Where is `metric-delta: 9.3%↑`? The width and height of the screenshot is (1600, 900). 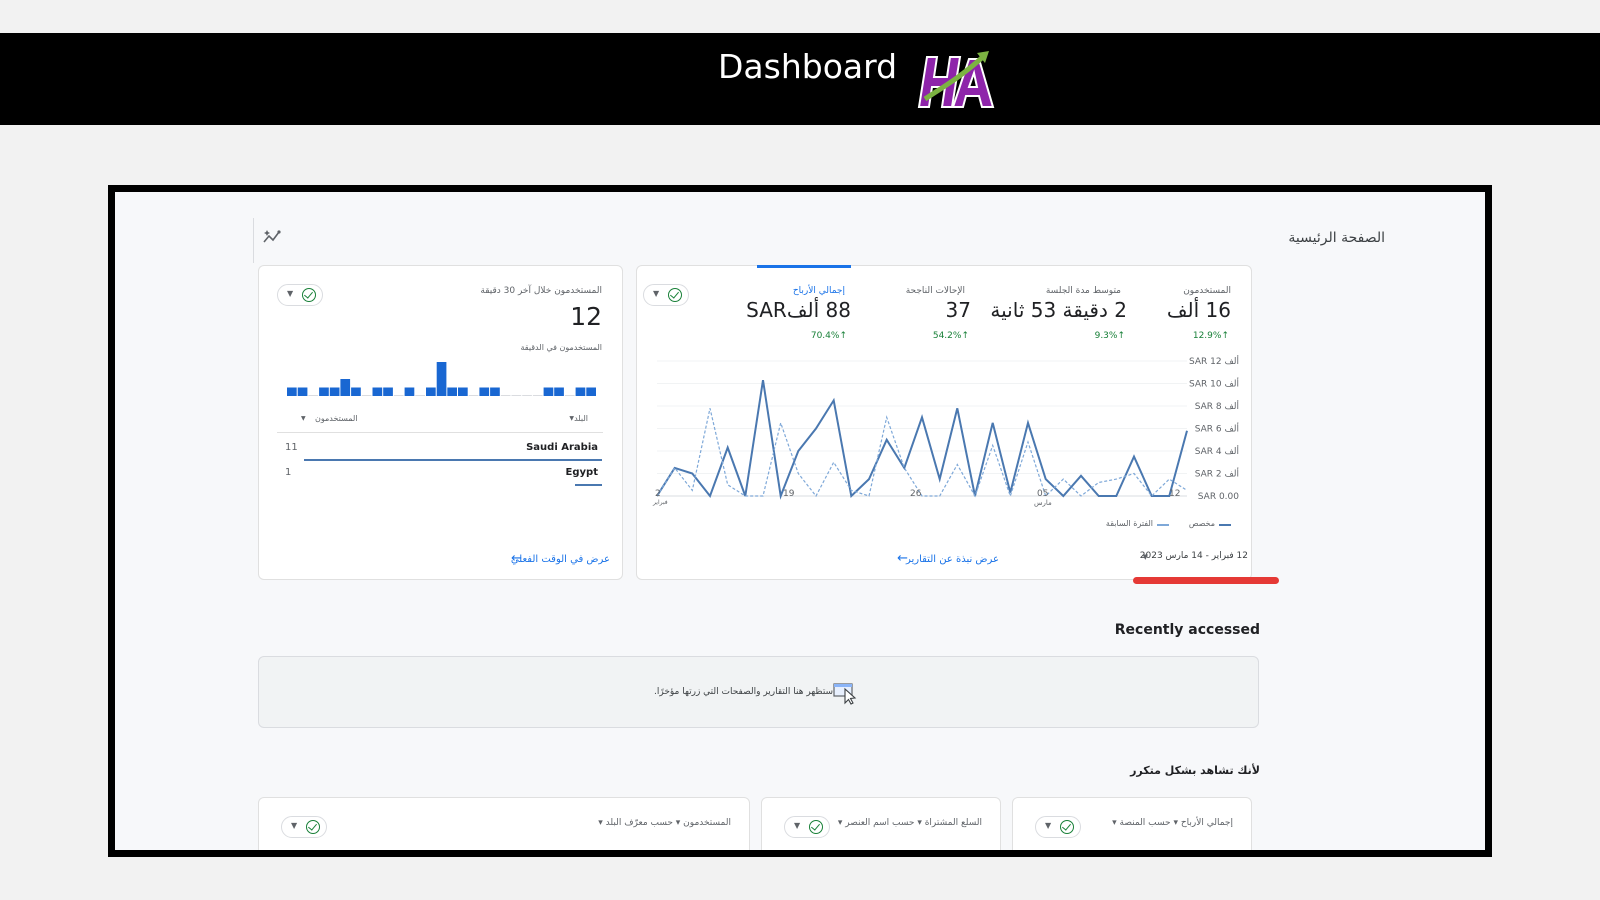
metric-delta: 9.3%↑ is located at coordinates (1109, 336).